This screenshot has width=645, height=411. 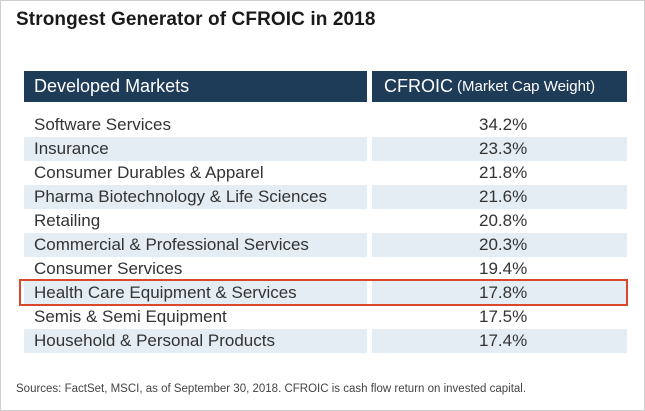 I want to click on column-header-markets-label: Developed Markets, so click(x=112, y=86).